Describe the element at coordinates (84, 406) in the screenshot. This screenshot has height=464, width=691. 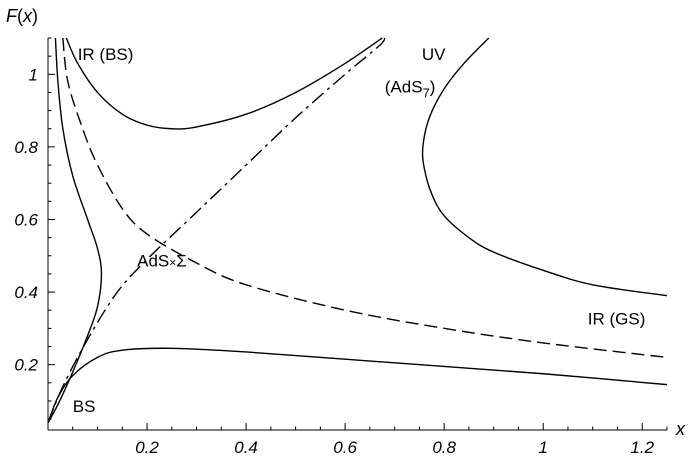
I see `annotation-bs: BS` at that location.